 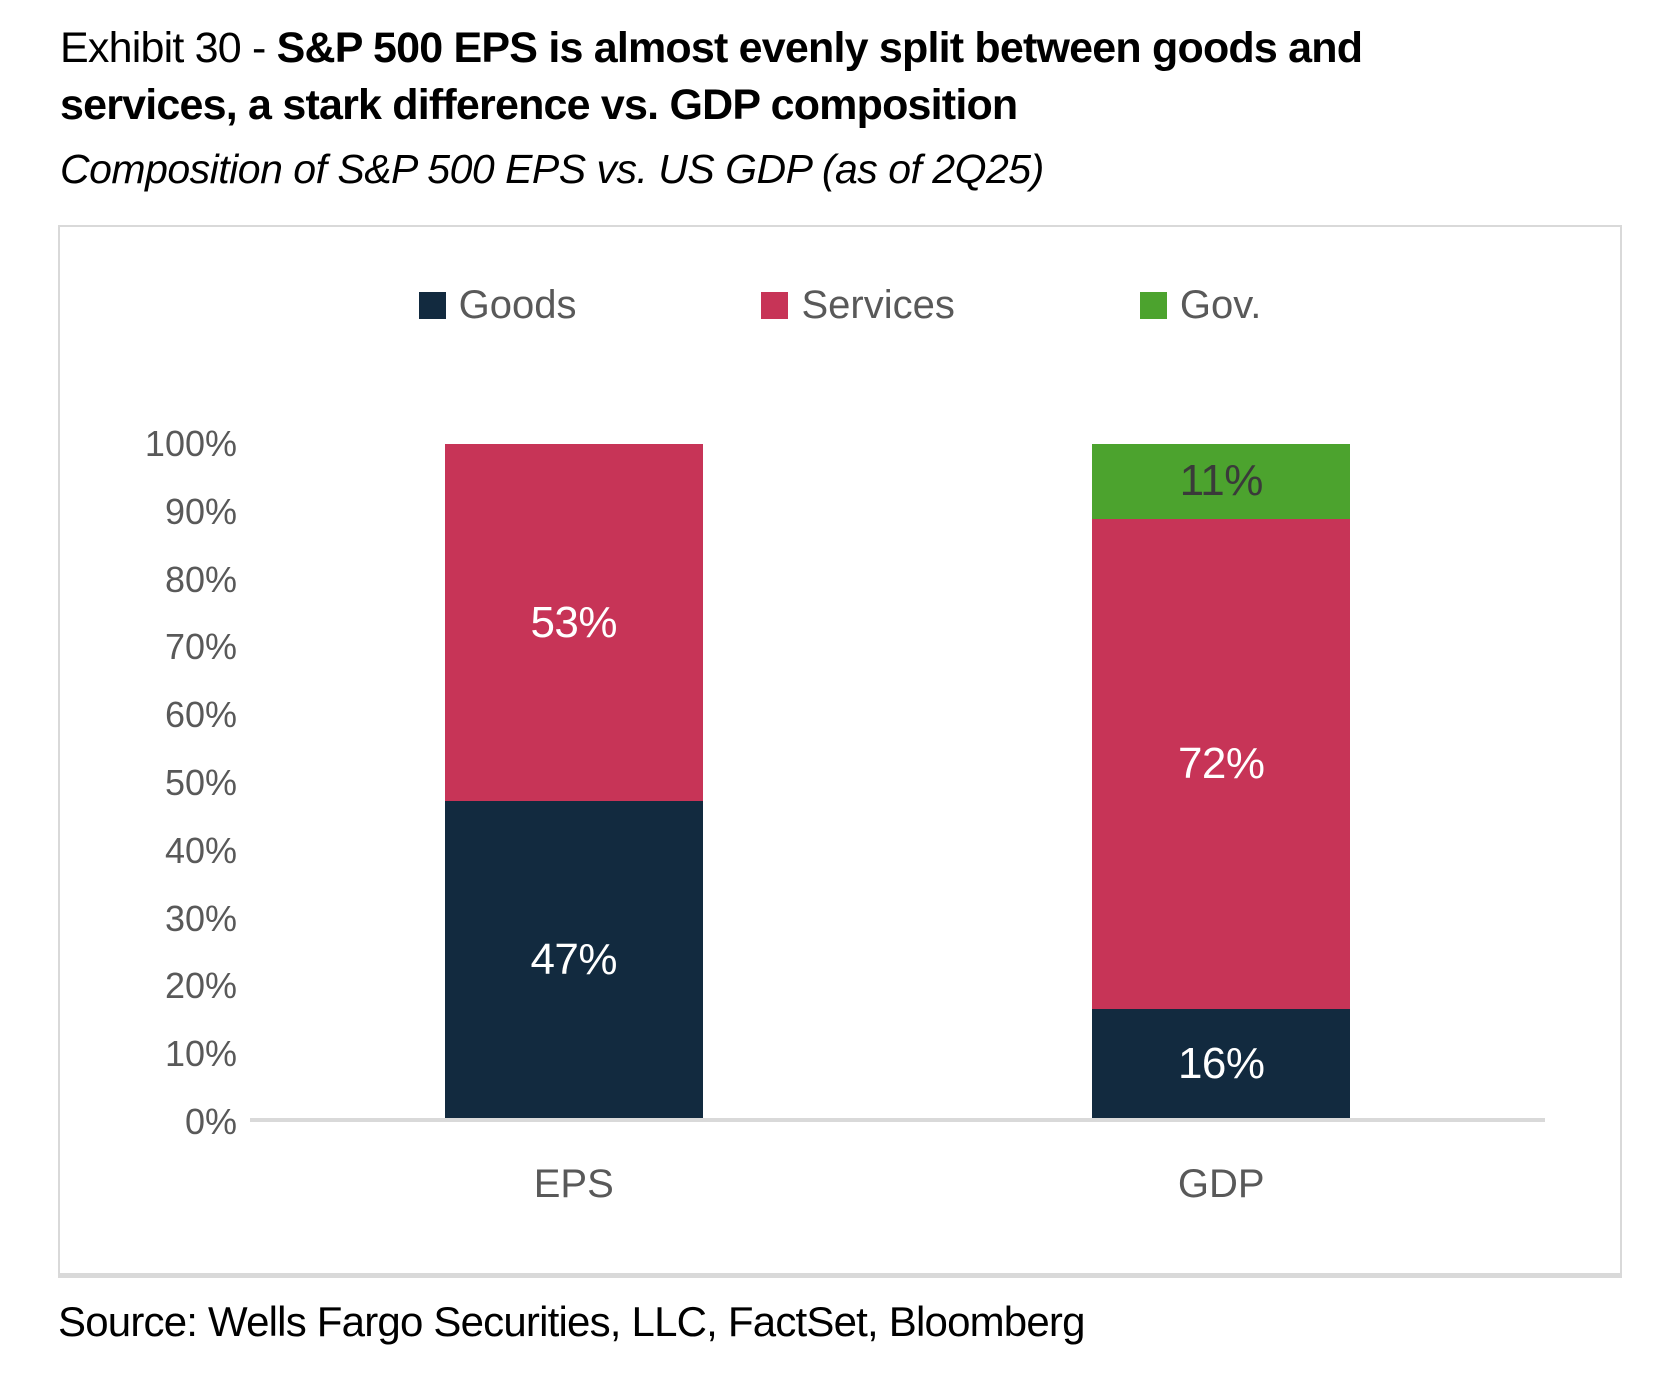 What do you see at coordinates (190, 443) in the screenshot?
I see `y-tick-label: 100%` at bounding box center [190, 443].